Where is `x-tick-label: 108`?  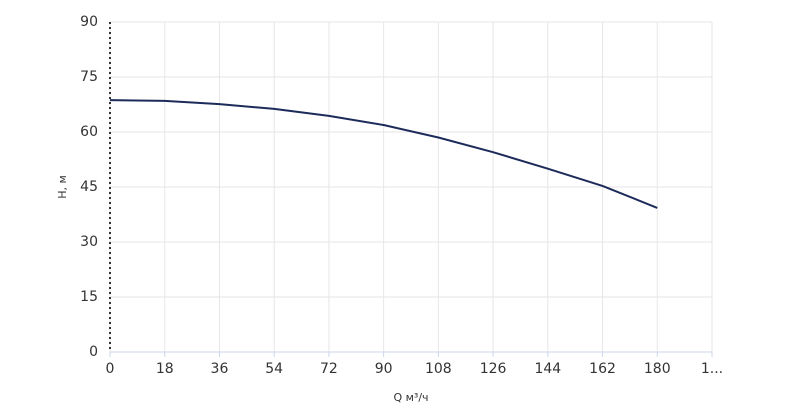
x-tick-label: 108 is located at coordinates (438, 369).